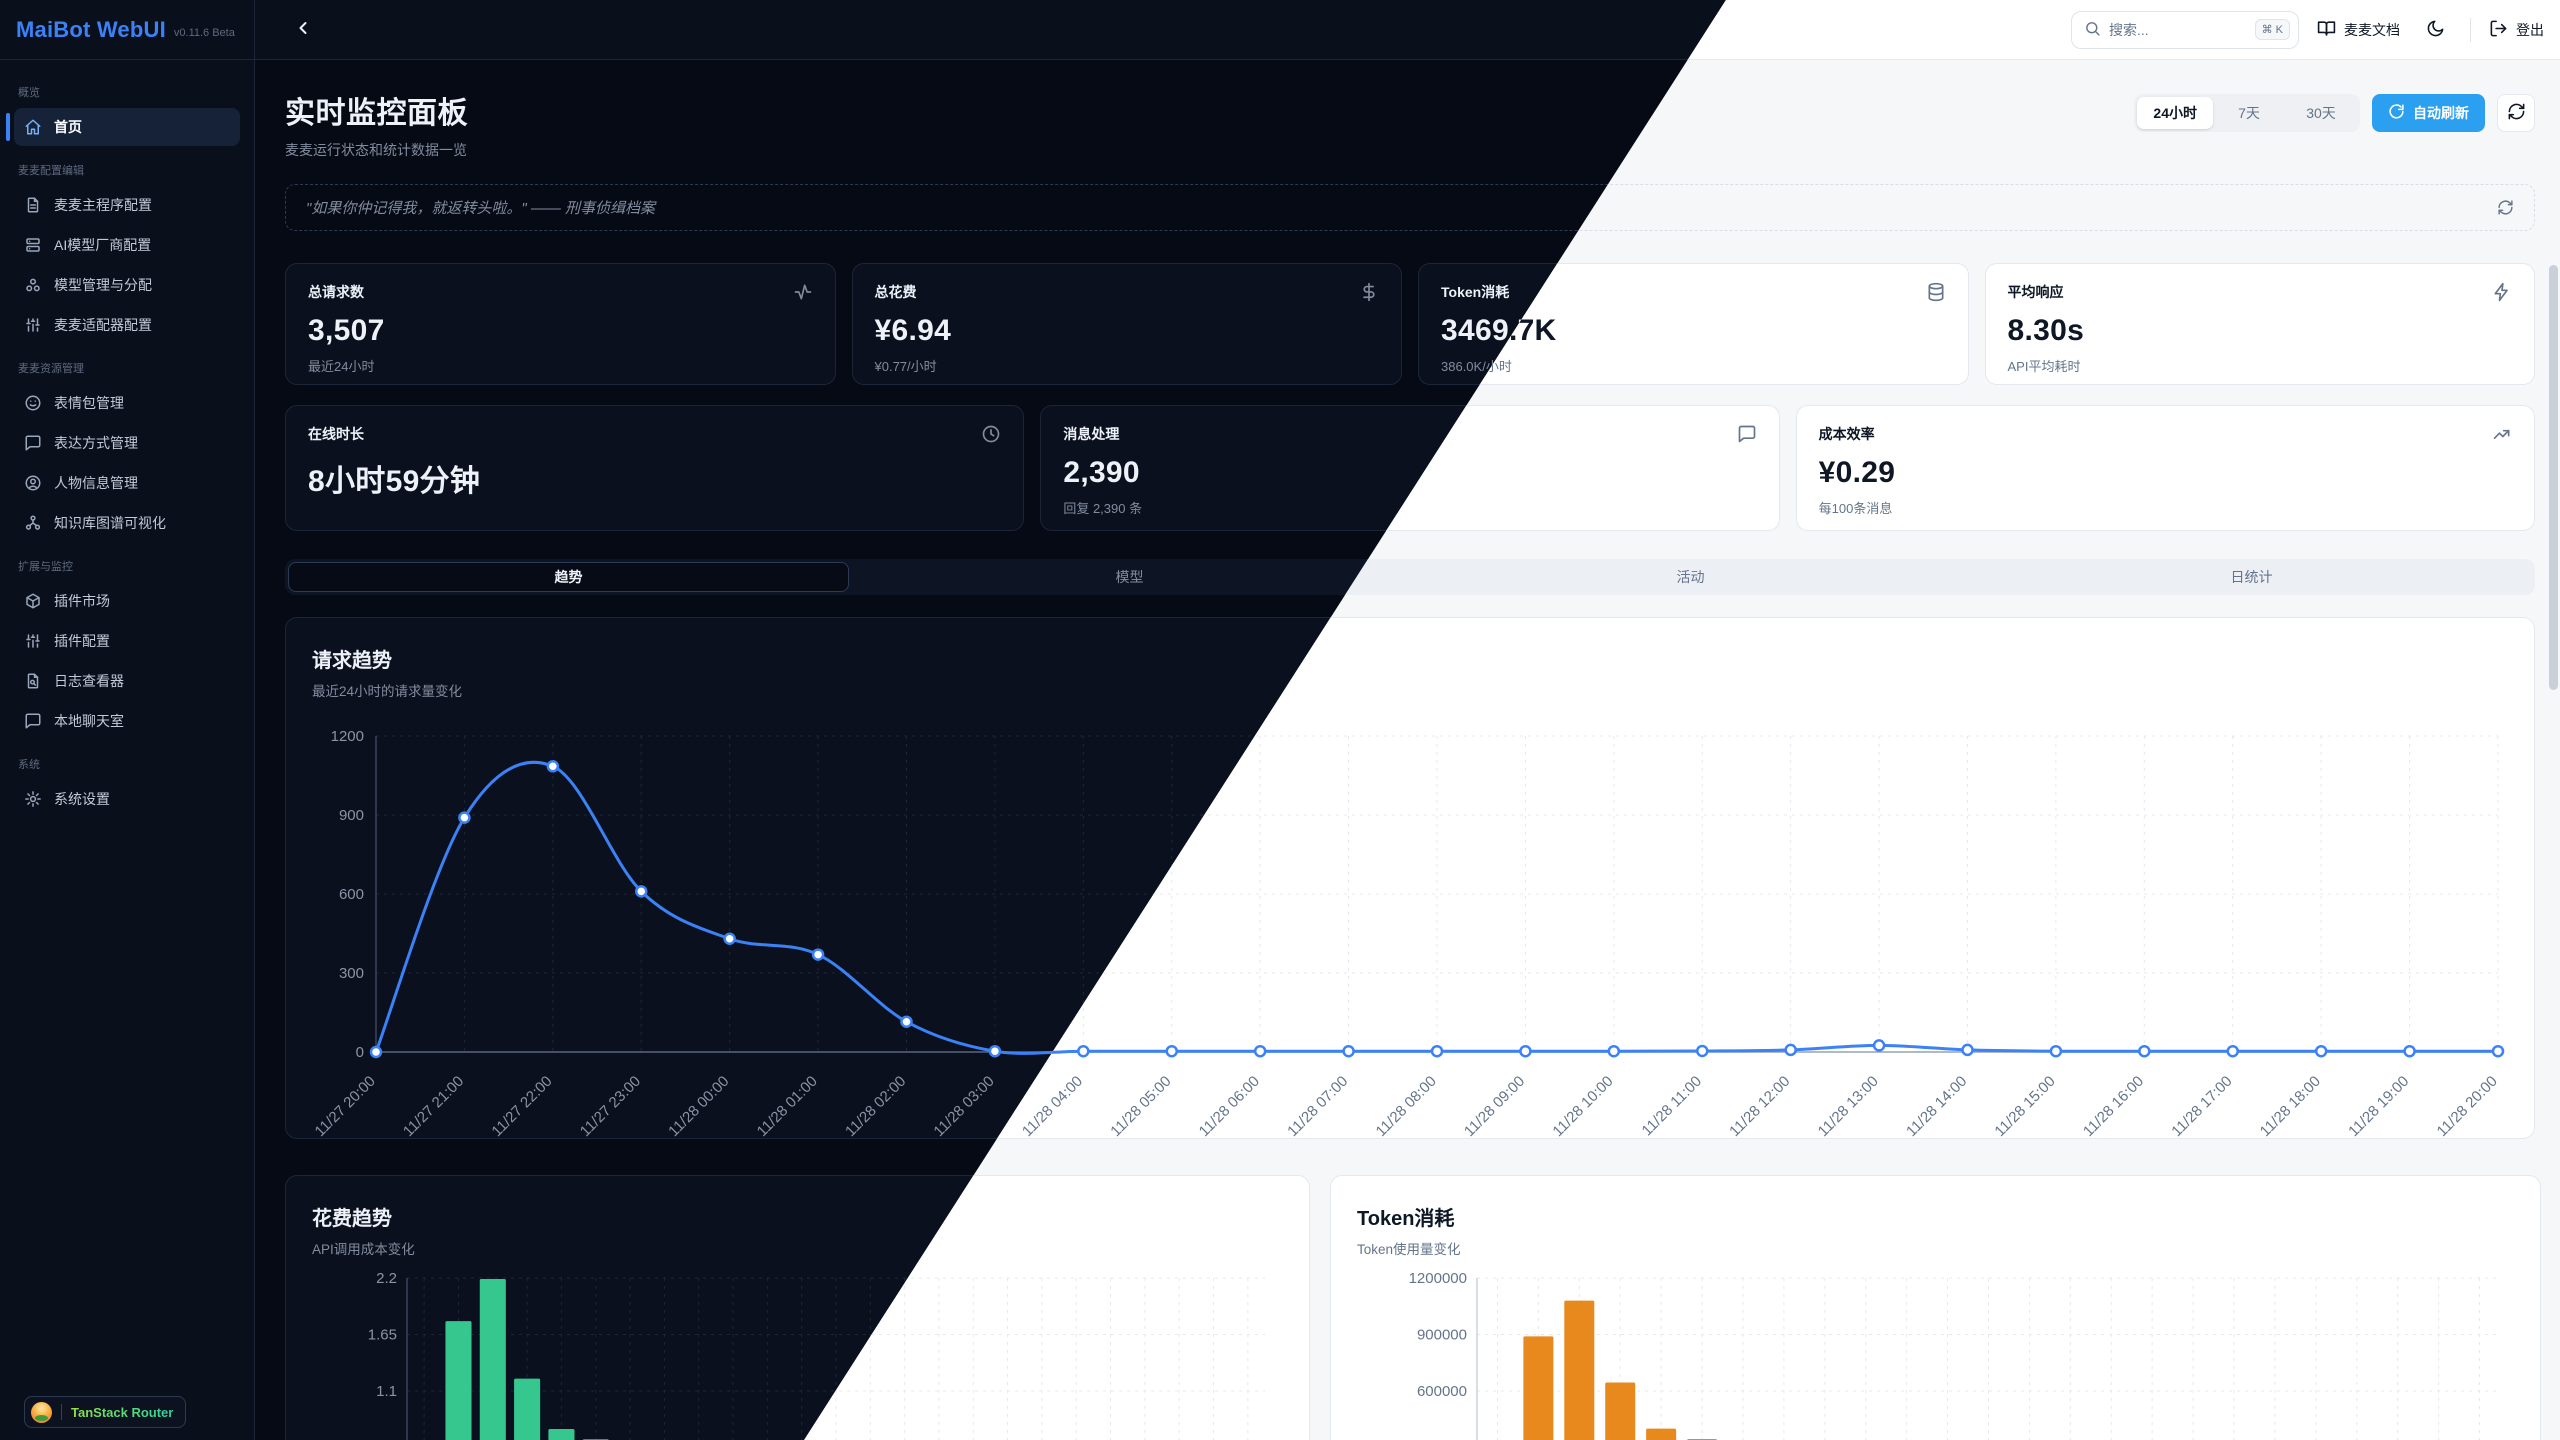 The height and width of the screenshot is (1440, 2560). What do you see at coordinates (2321, 113) in the screenshot?
I see `range-30d: 30天` at bounding box center [2321, 113].